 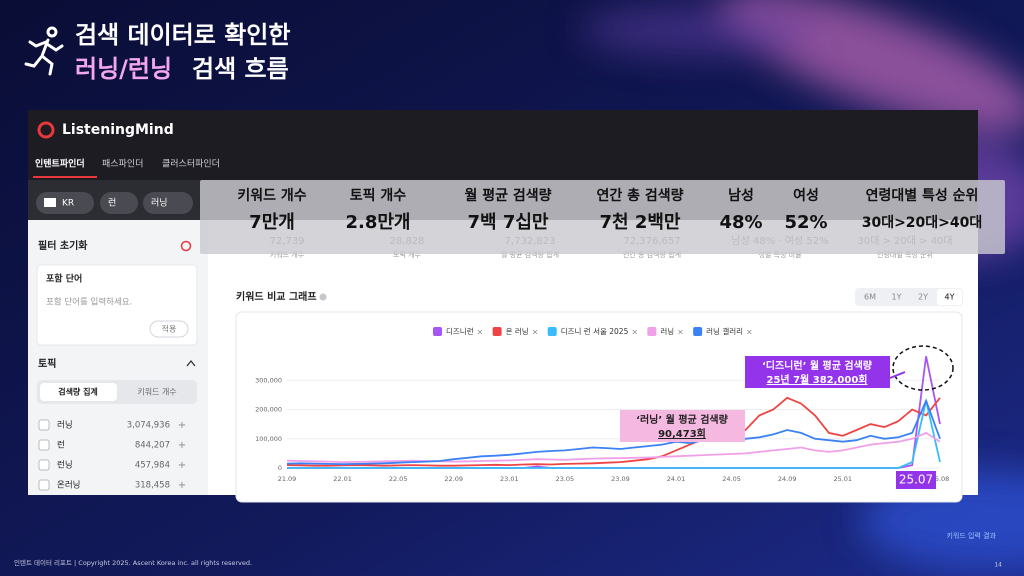 I want to click on range-active, so click(x=949, y=297).